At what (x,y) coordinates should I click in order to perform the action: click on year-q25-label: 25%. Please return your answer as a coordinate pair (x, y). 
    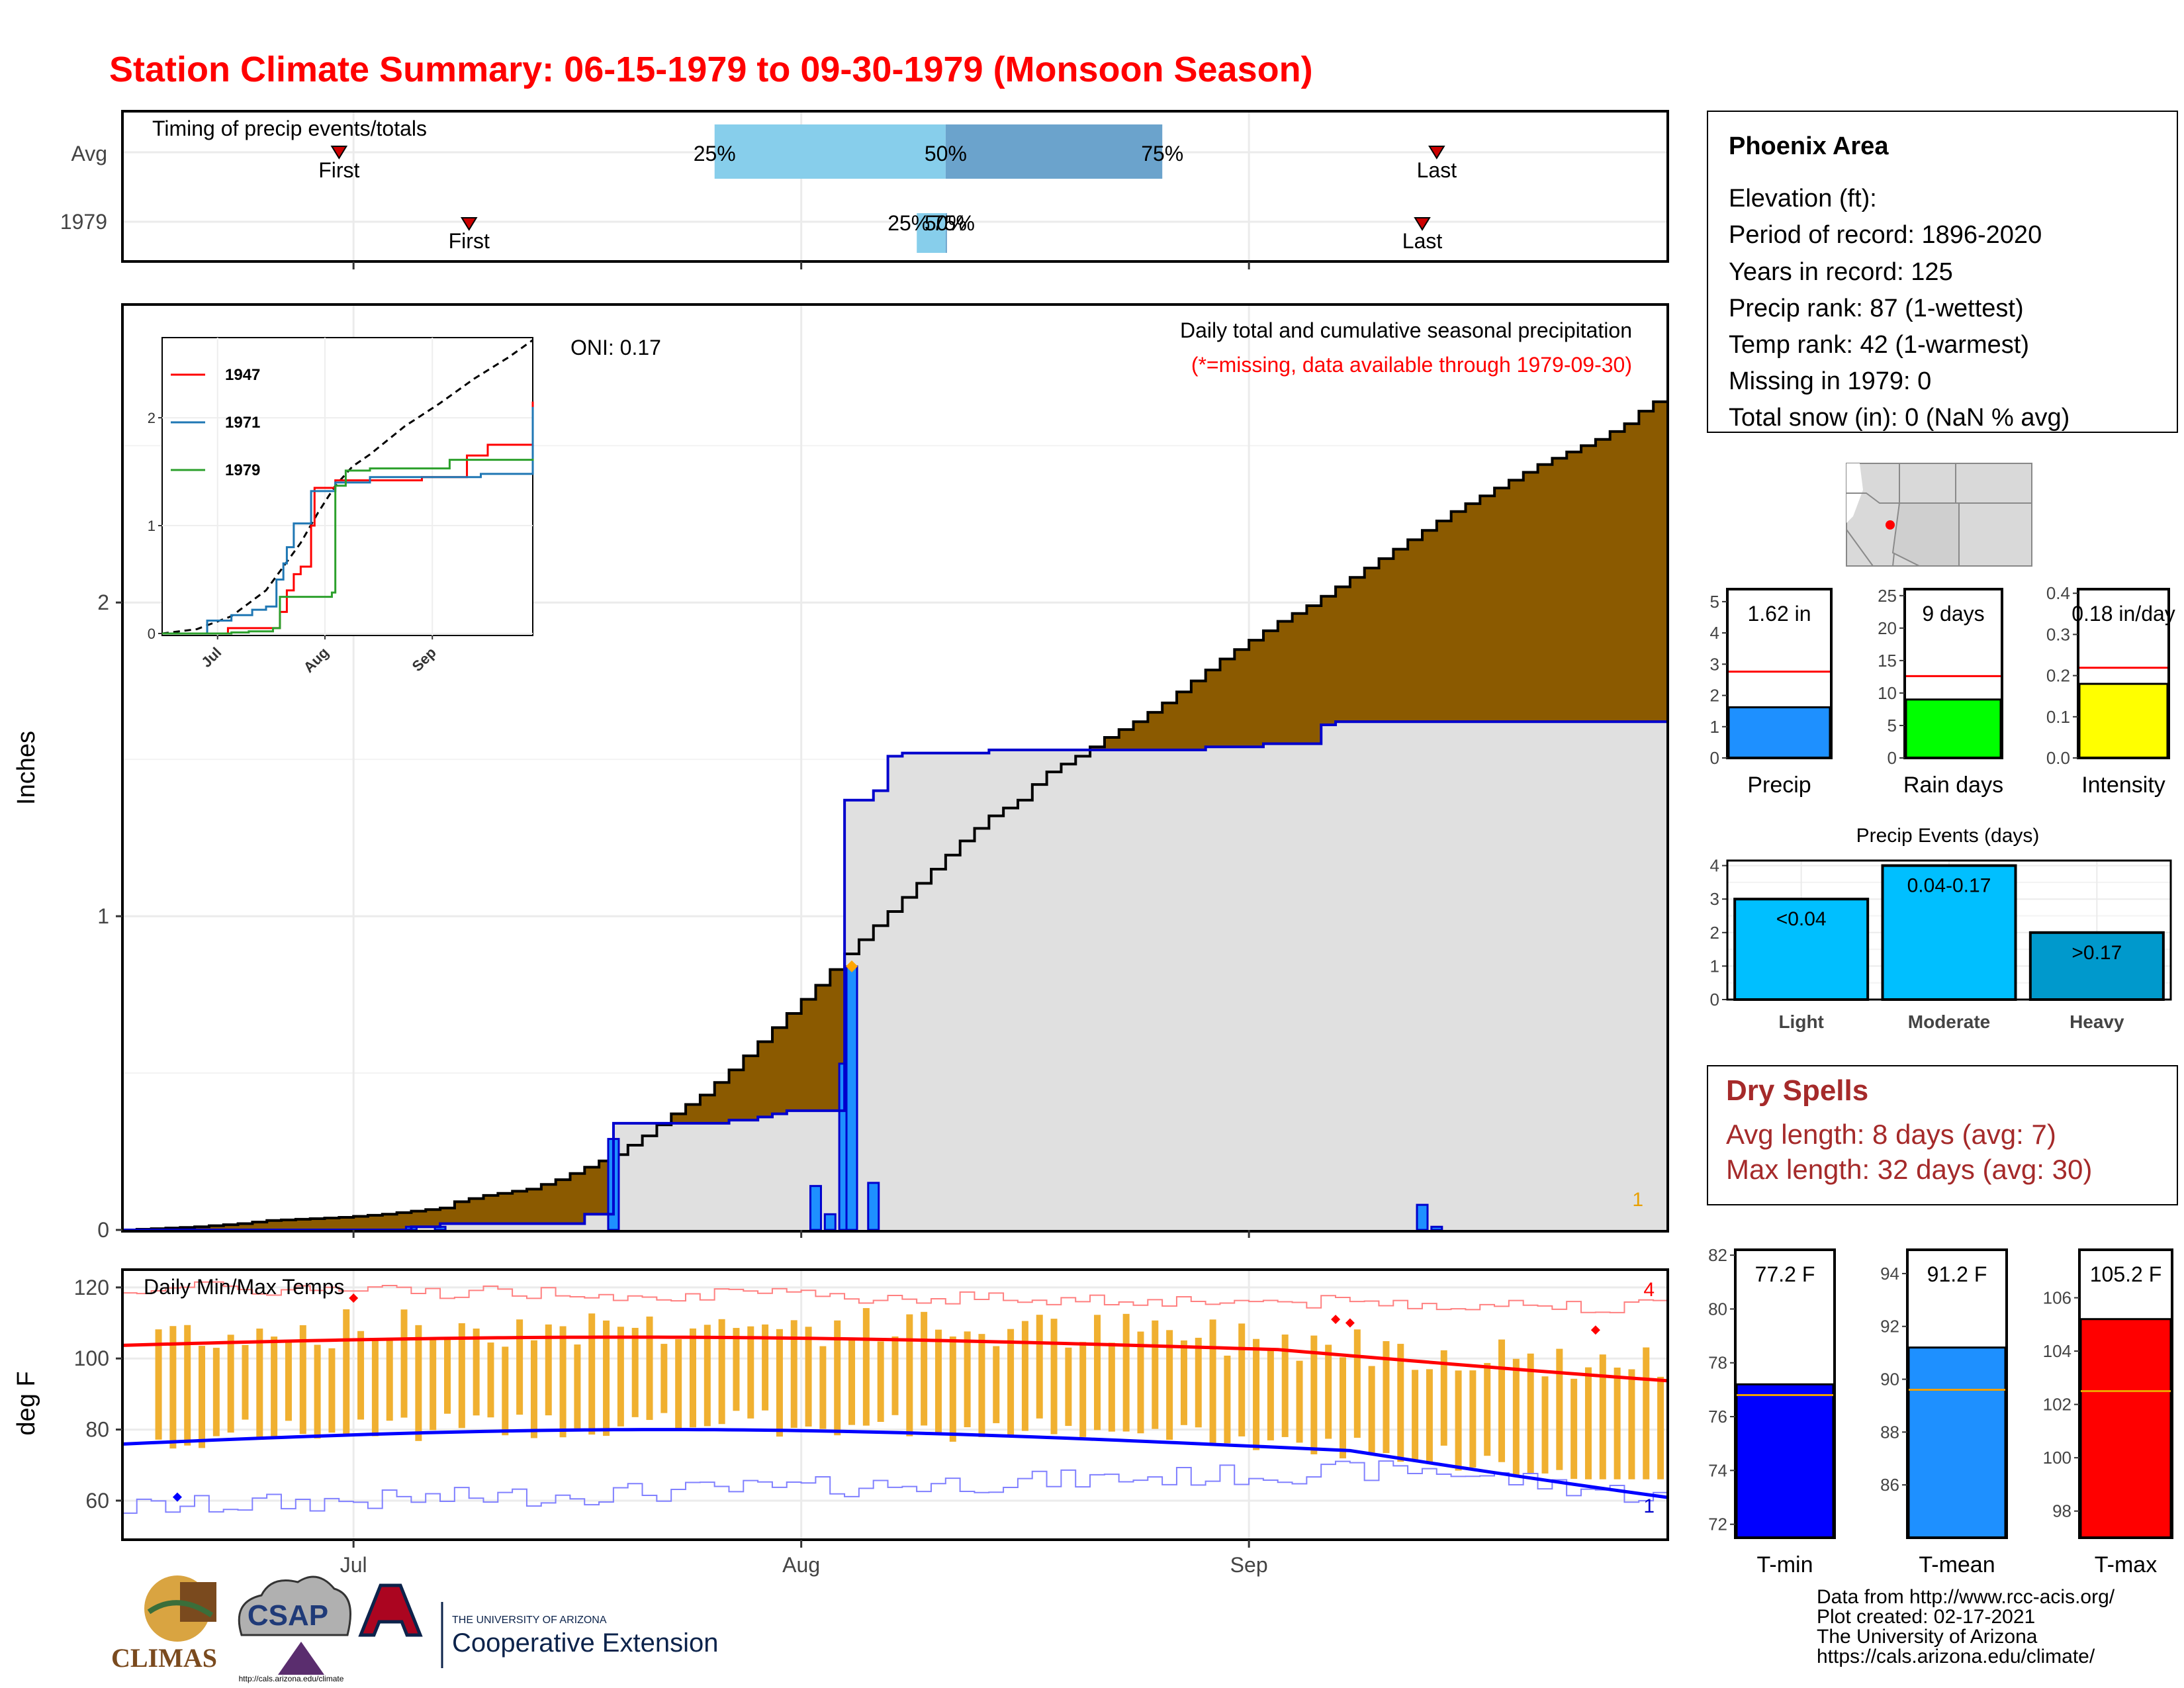
    Looking at the image, I should click on (909, 223).